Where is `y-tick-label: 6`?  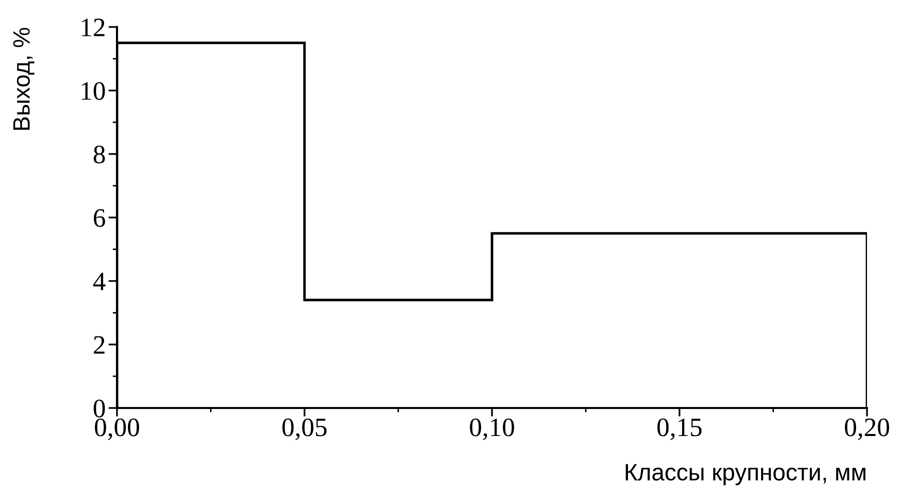
y-tick-label: 6 is located at coordinates (100, 218).